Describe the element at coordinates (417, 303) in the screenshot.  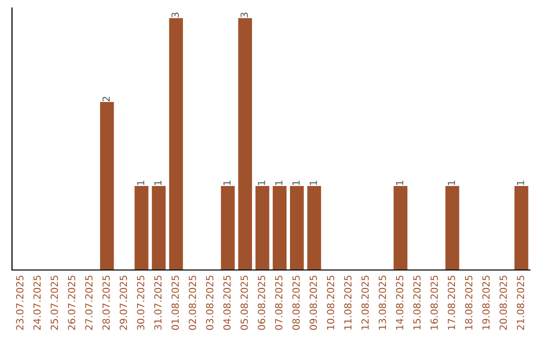
I see `x-tick-label: 15.08.2025` at that location.